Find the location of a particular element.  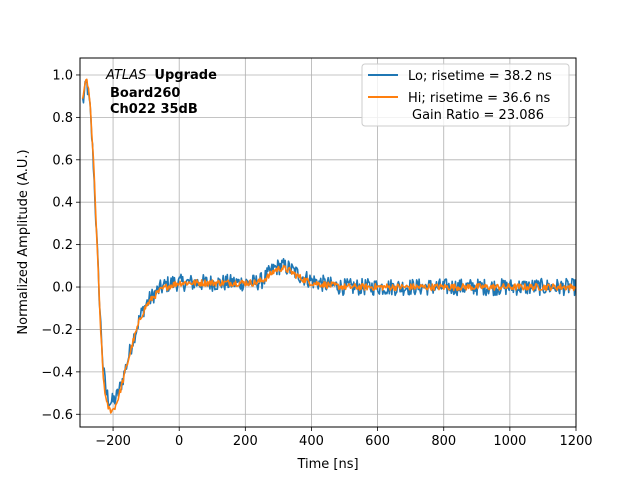

svg-text: ATLAS Upgrade is located at coordinates (161, 75).